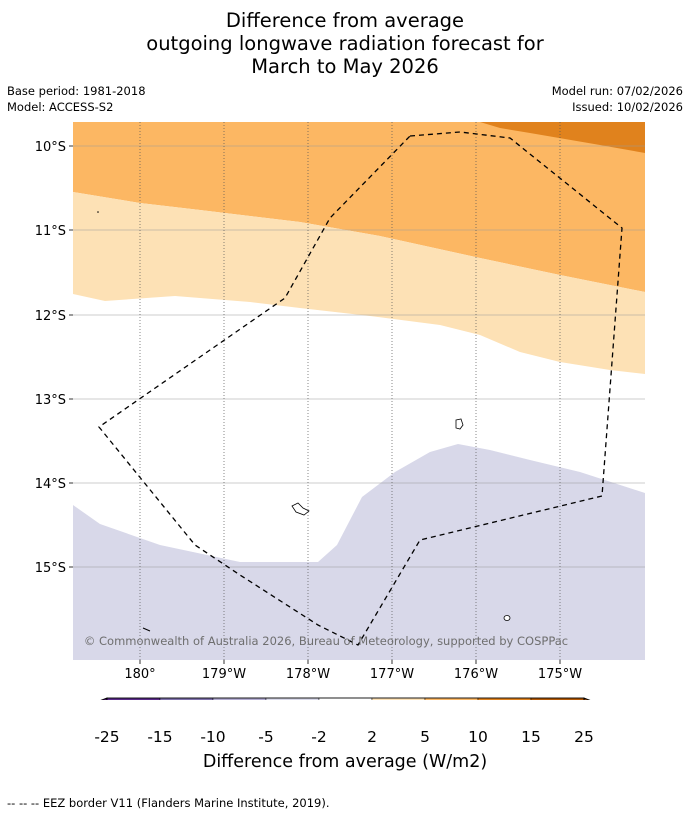 The width and height of the screenshot is (690, 816). I want to click on title-line-2: outgoing longwave radiation forecast for, so click(345, 43).